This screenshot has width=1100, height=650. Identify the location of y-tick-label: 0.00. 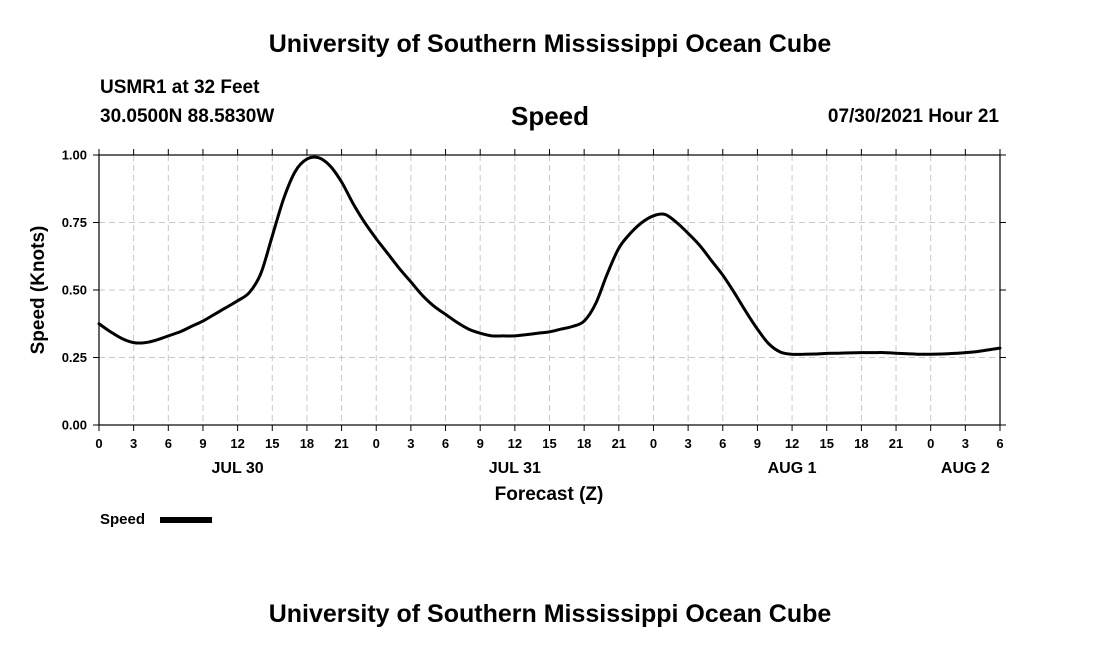
(74, 425).